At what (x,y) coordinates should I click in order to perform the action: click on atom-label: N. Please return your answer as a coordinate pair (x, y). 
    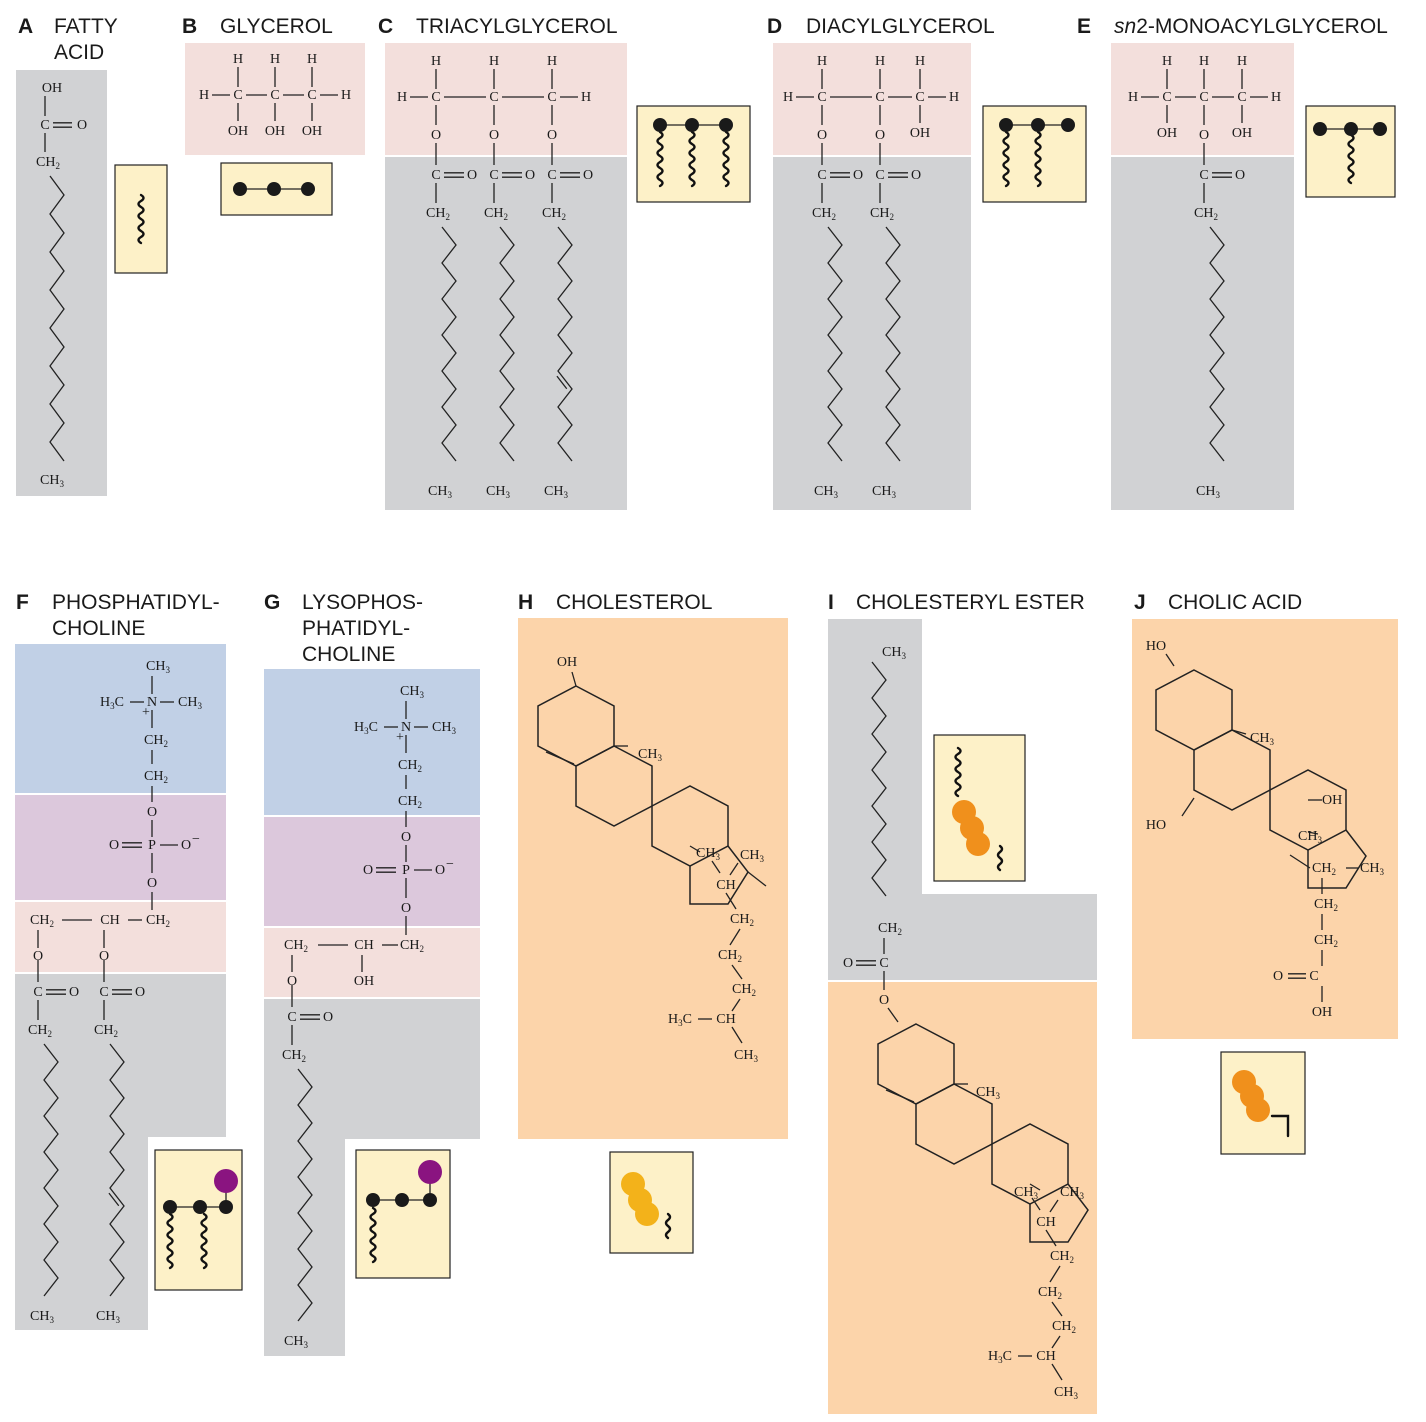
    Looking at the image, I should click on (406, 727).